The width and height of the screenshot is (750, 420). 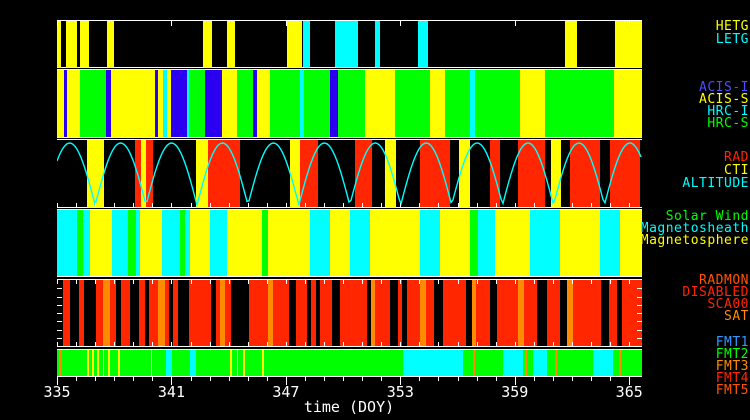 What do you see at coordinates (732, 26) in the screenshot?
I see `legend-label-hetg: HETG` at bounding box center [732, 26].